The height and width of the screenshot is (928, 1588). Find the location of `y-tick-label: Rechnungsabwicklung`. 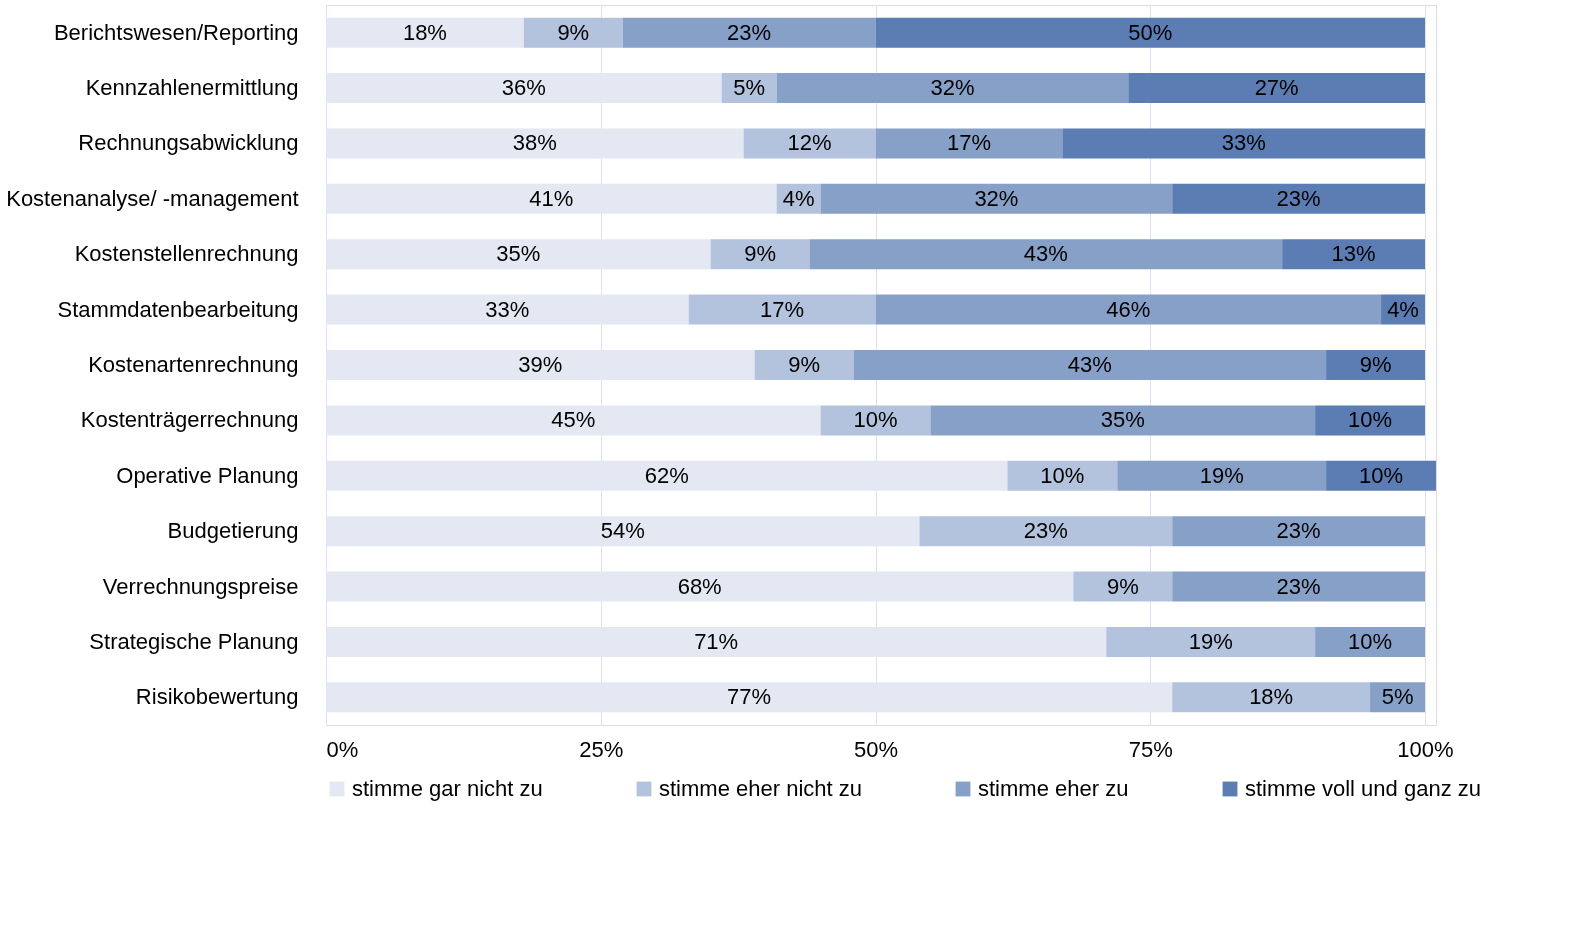

y-tick-label: Rechnungsabwicklung is located at coordinates (188, 143).